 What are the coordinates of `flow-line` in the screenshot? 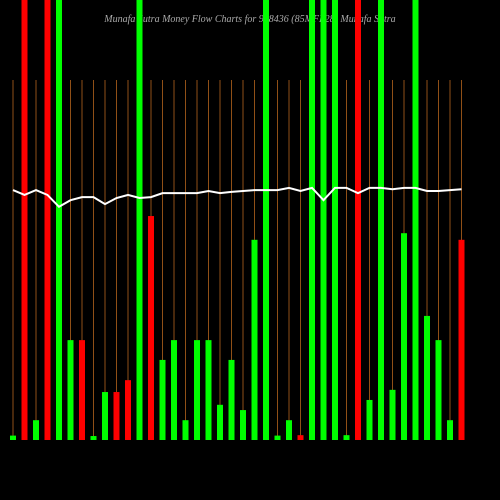 It's located at (237, 197).